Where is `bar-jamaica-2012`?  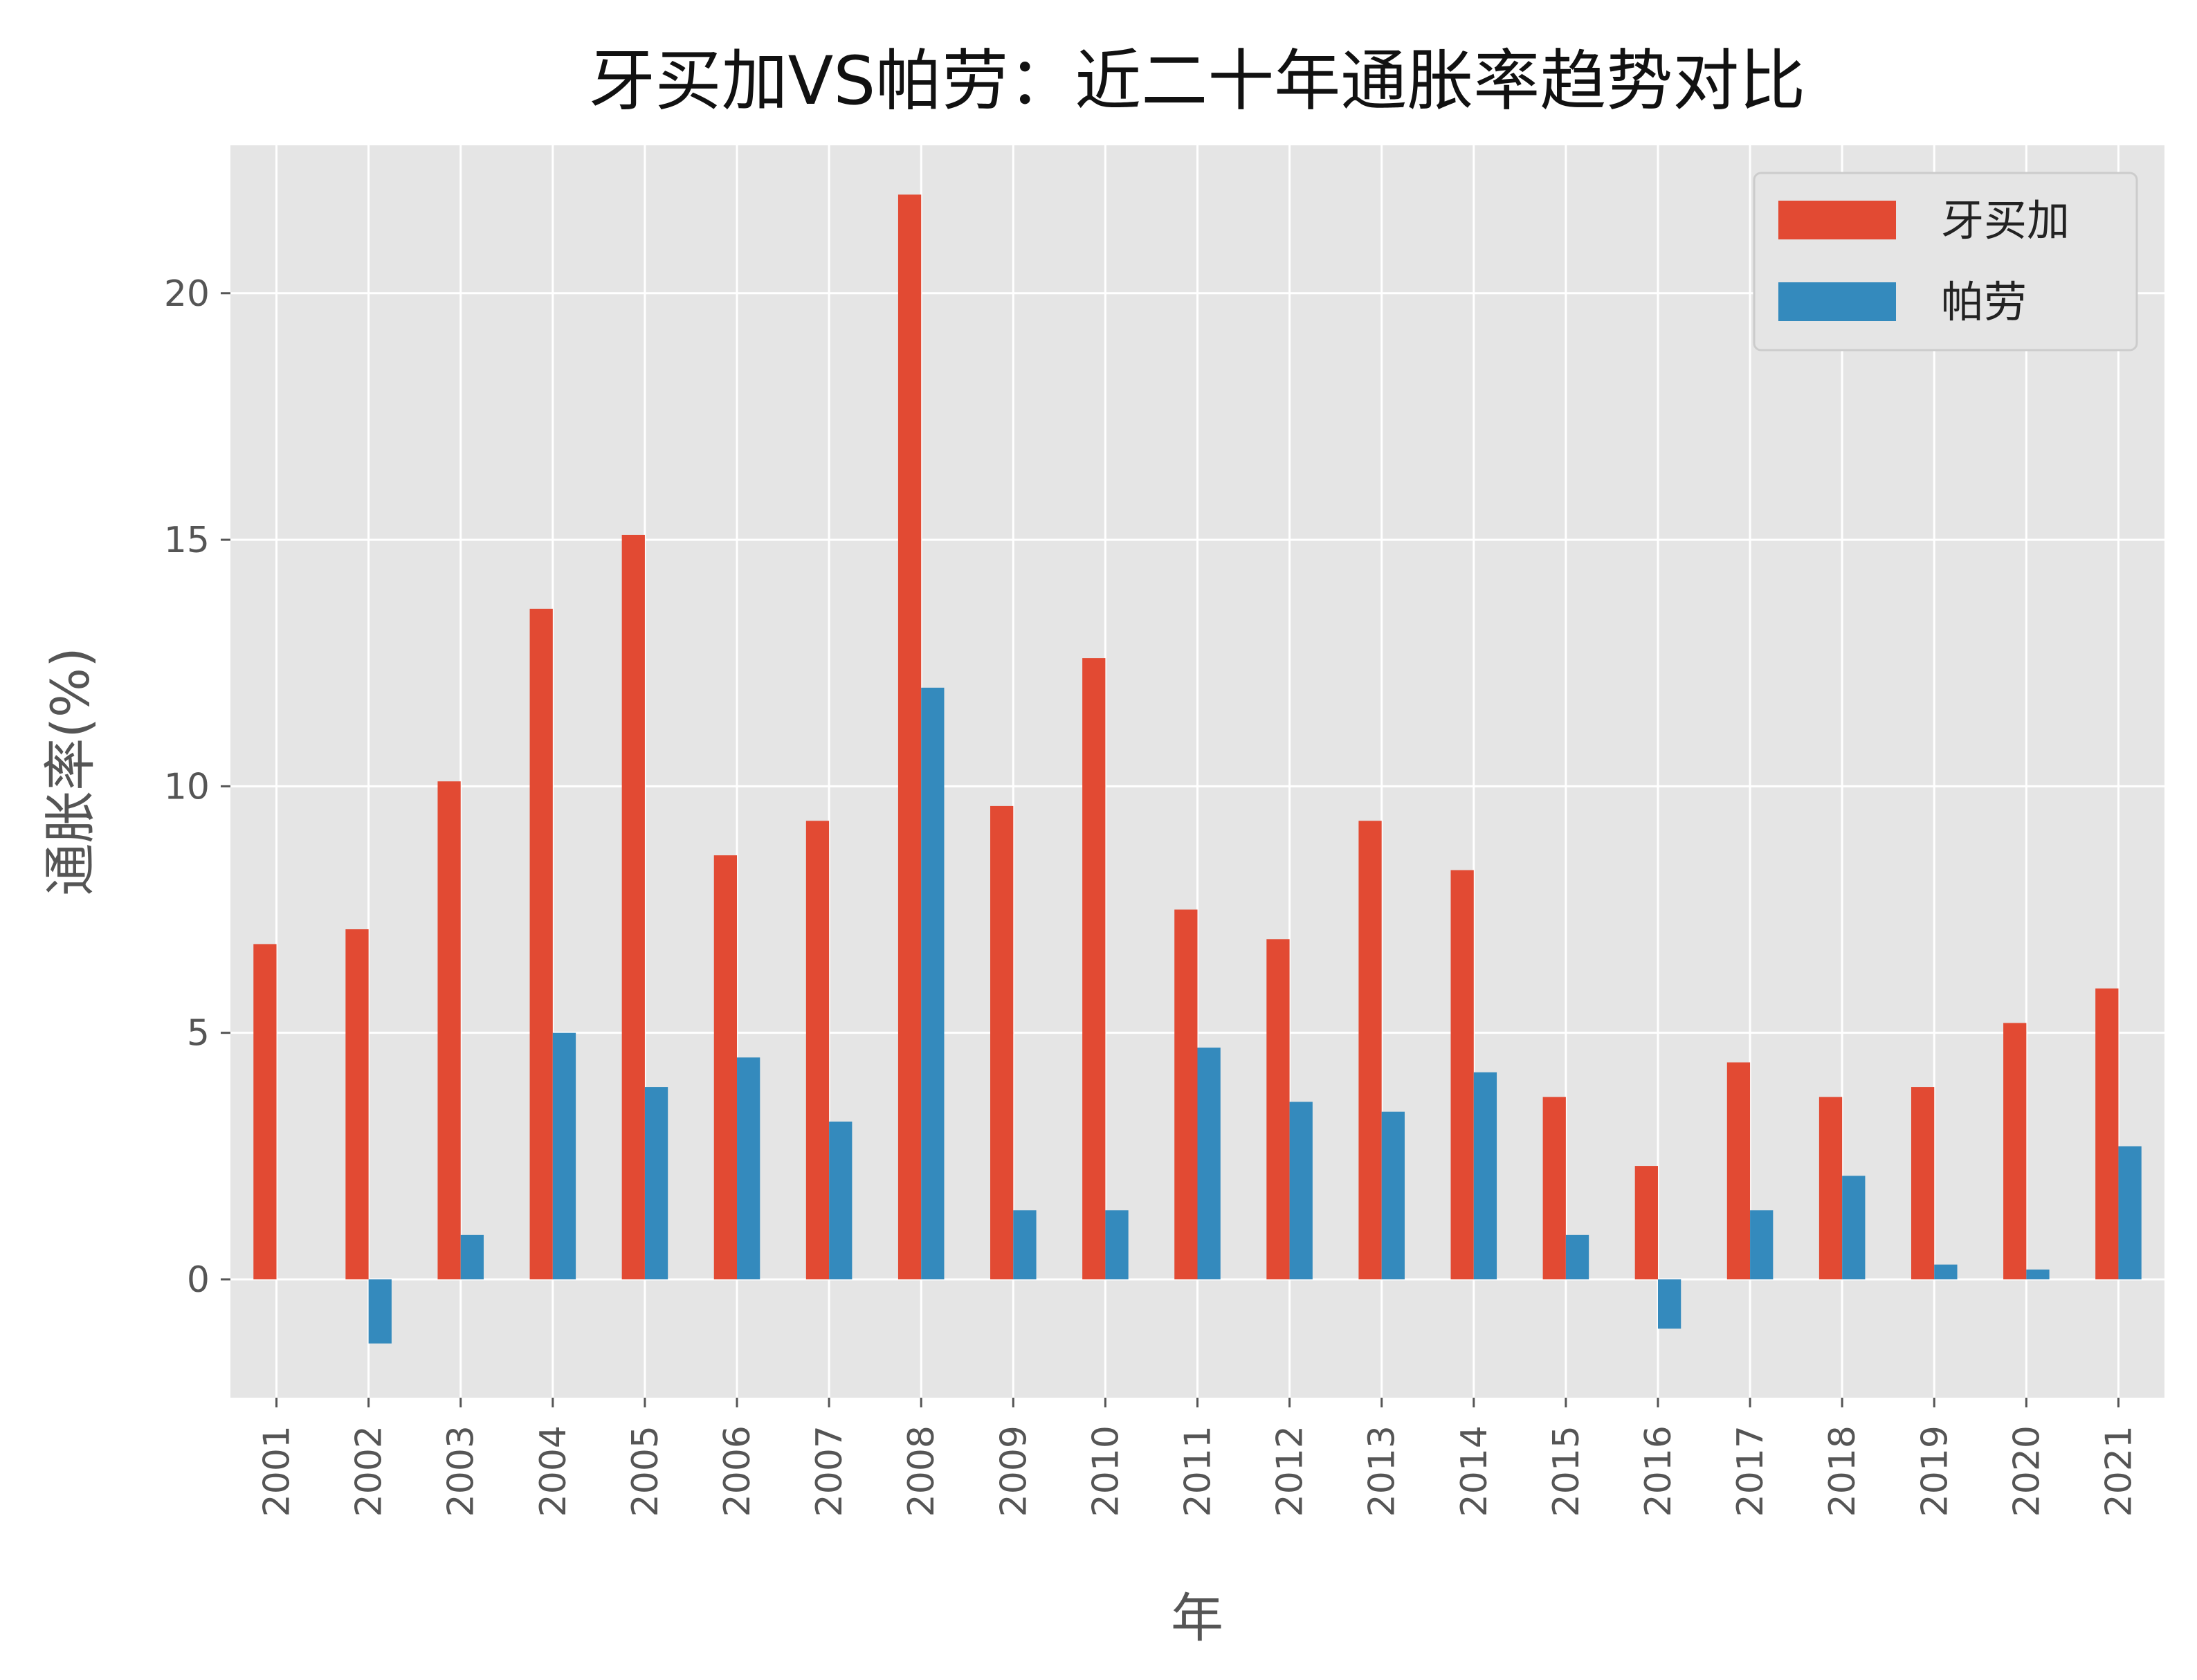 bar-jamaica-2012 is located at coordinates (1278, 1109).